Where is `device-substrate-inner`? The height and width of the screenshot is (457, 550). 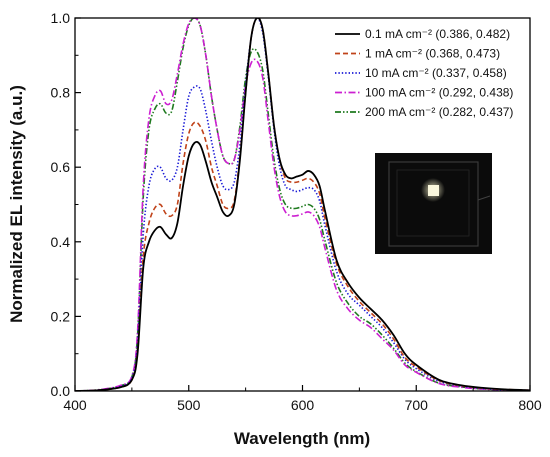 device-substrate-inner is located at coordinates (433, 203).